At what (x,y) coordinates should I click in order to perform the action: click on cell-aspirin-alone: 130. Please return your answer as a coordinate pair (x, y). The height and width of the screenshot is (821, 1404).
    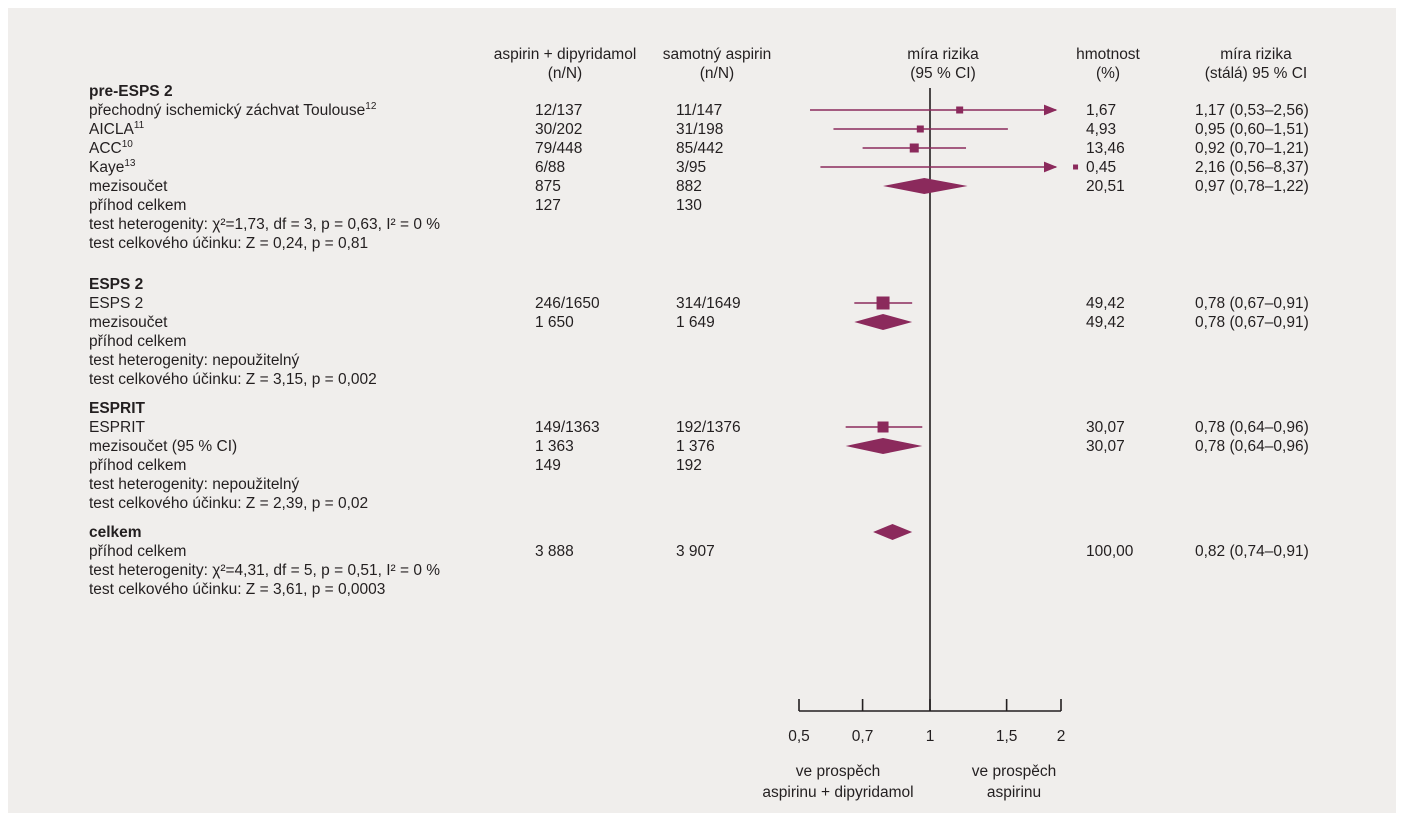
    Looking at the image, I should click on (689, 205).